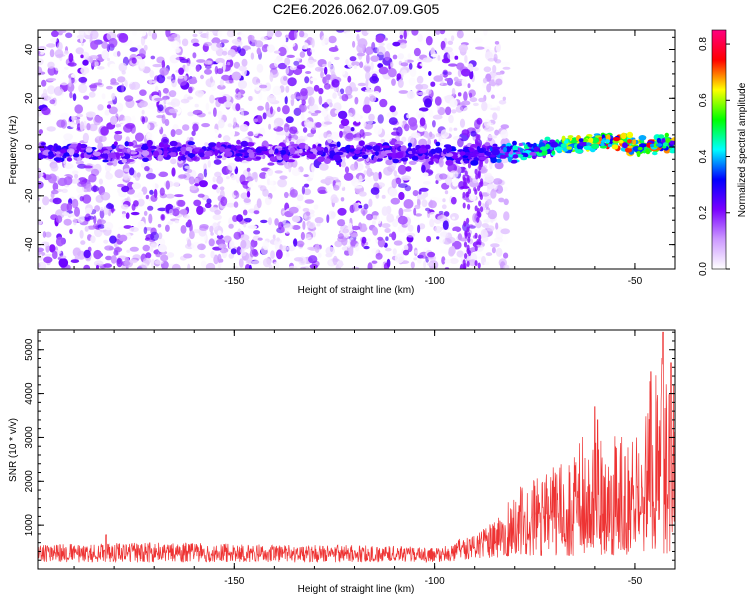  I want to click on colorbar-gradient, so click(719, 149).